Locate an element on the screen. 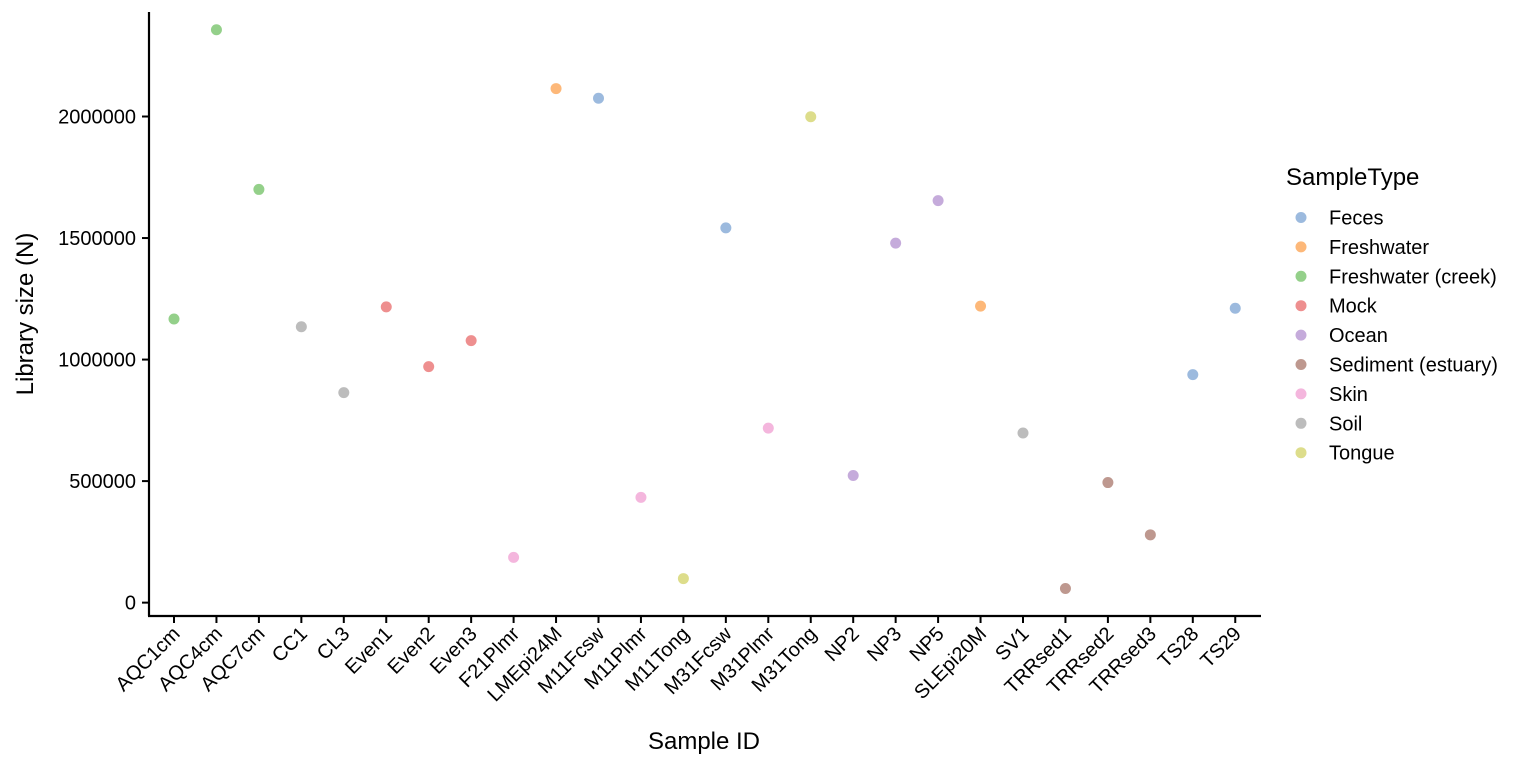 The width and height of the screenshot is (1536, 768). y-axis-title: Library size (N) is located at coordinates (25, 314).